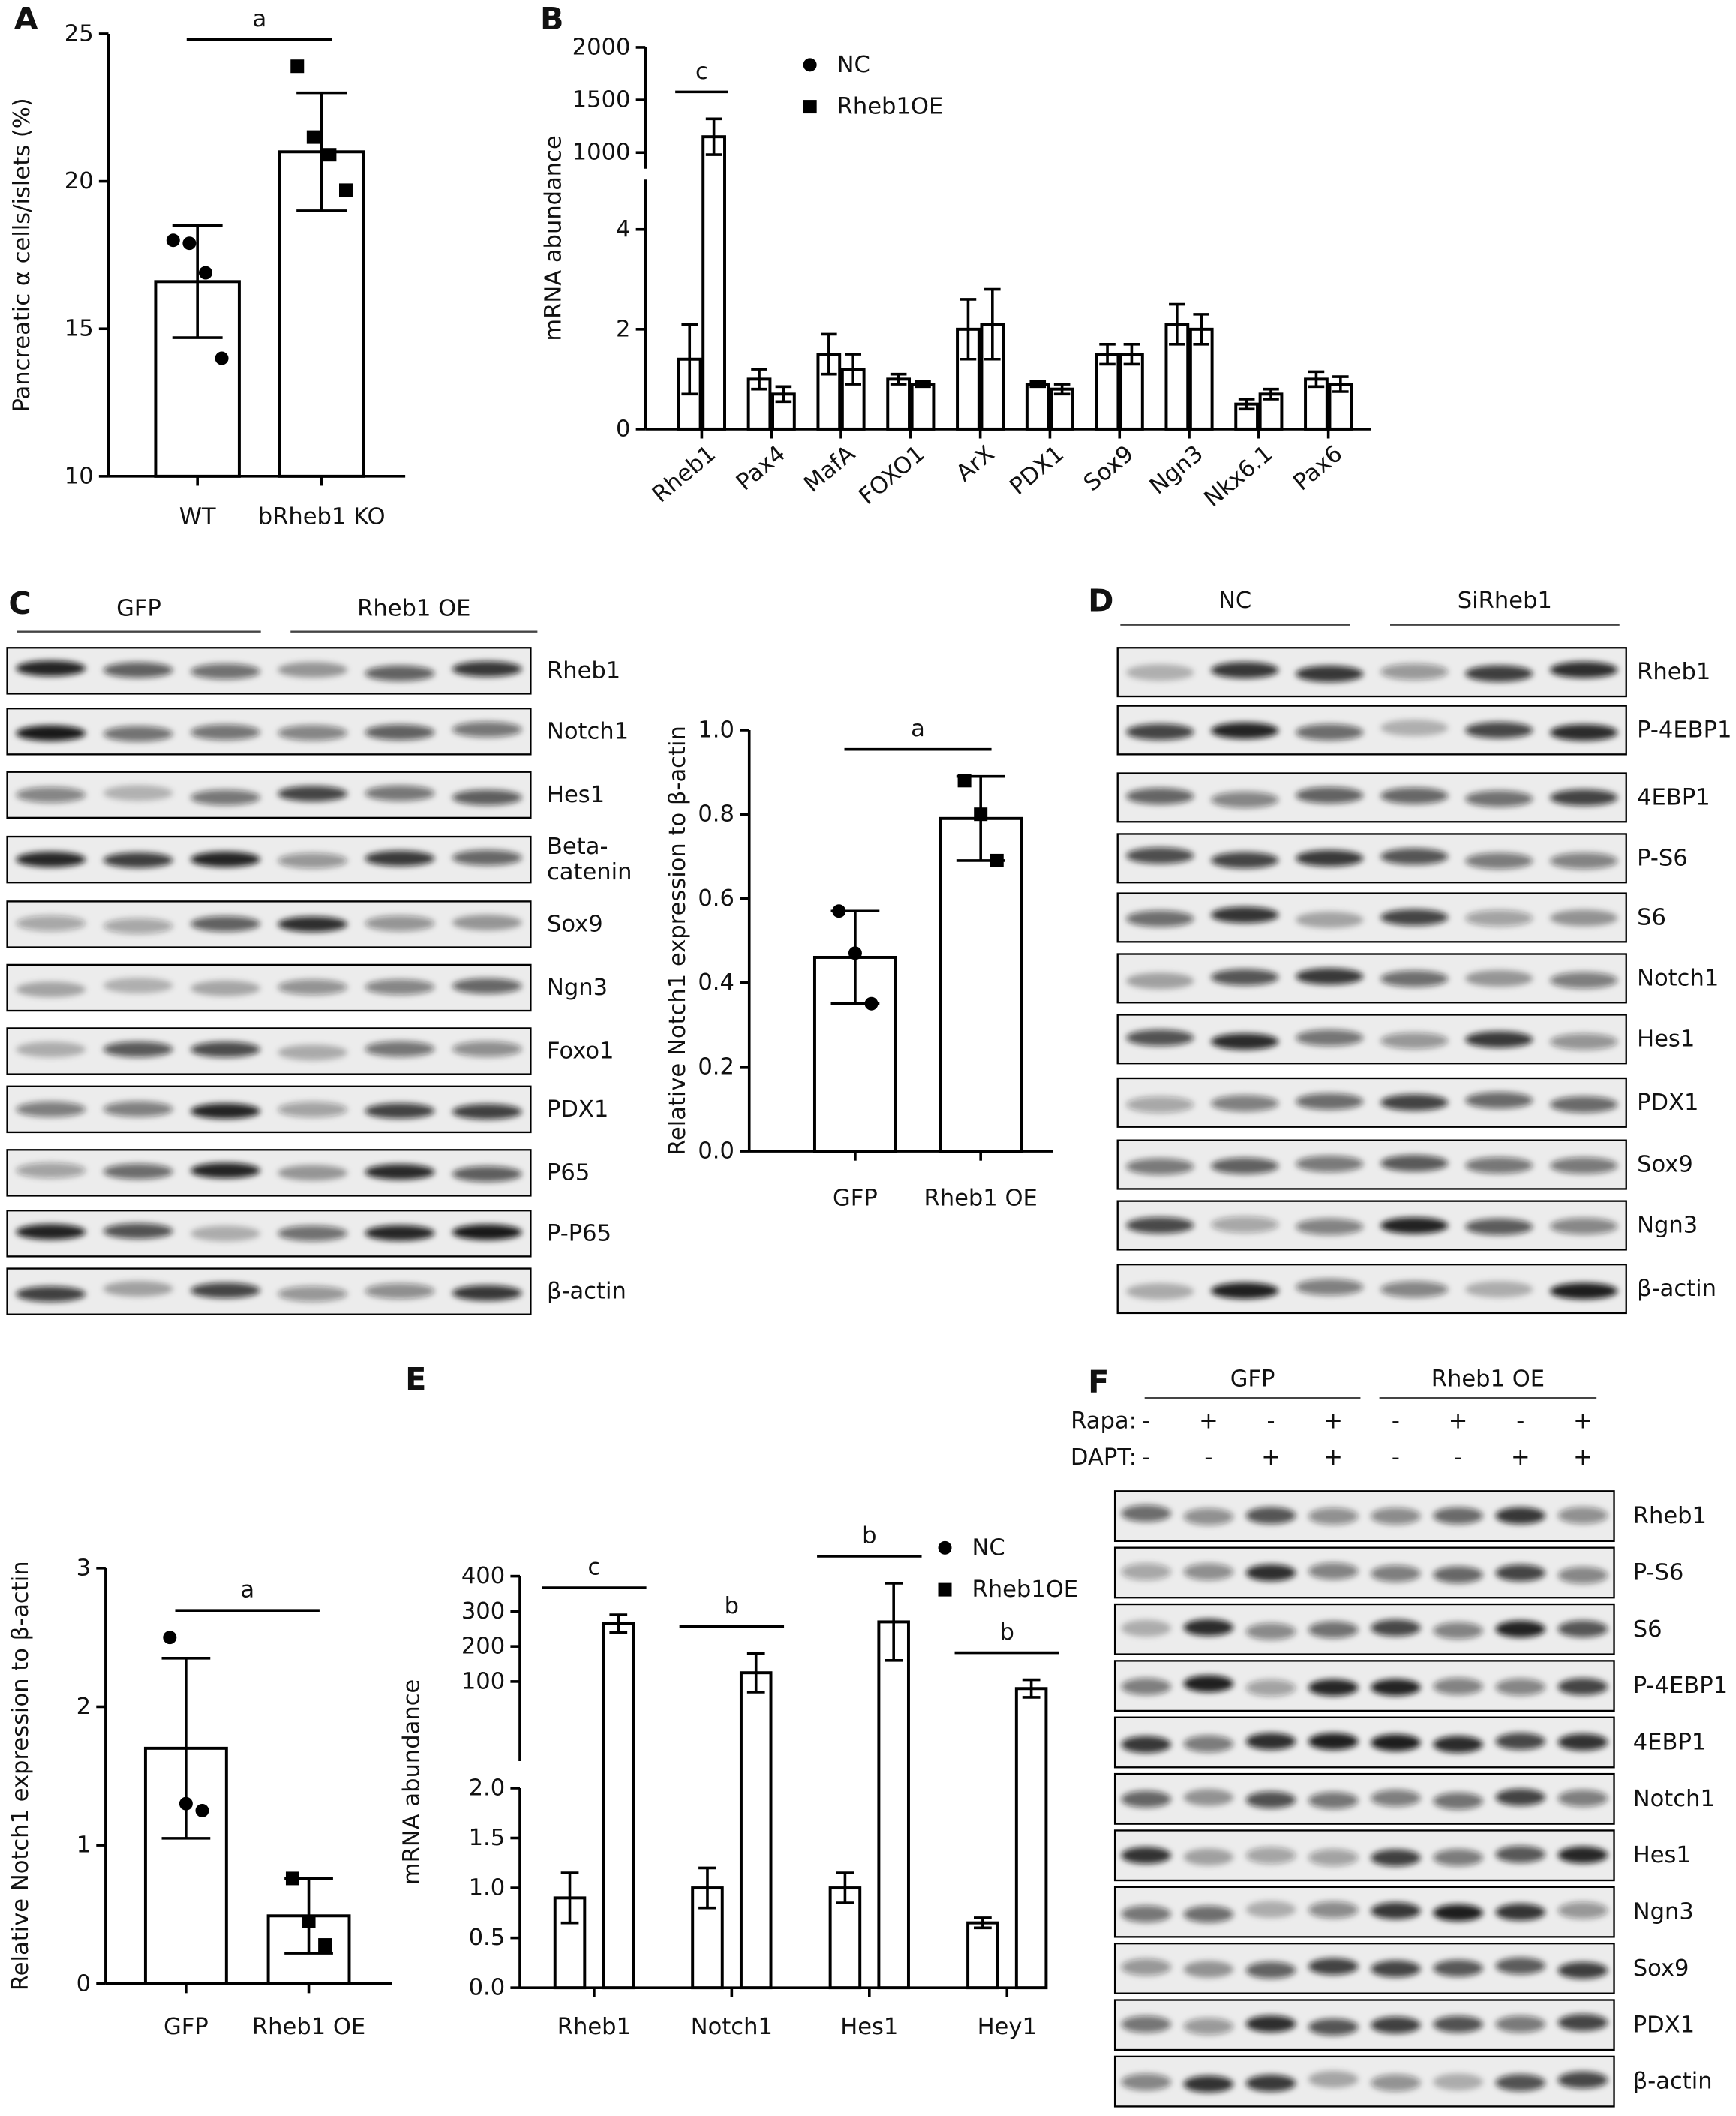  What do you see at coordinates (247, 1590) in the screenshot?
I see `significance-label: a` at bounding box center [247, 1590].